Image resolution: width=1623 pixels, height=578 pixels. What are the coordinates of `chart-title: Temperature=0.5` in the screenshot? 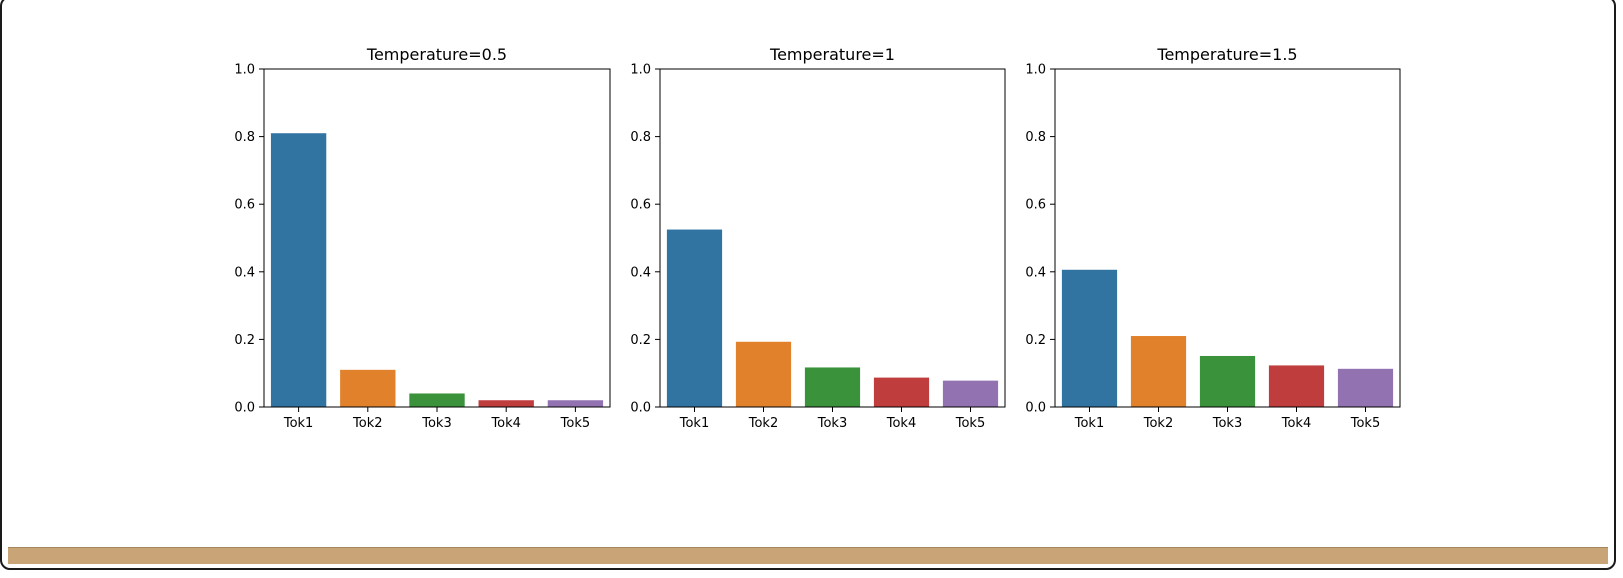 It's located at (436, 54).